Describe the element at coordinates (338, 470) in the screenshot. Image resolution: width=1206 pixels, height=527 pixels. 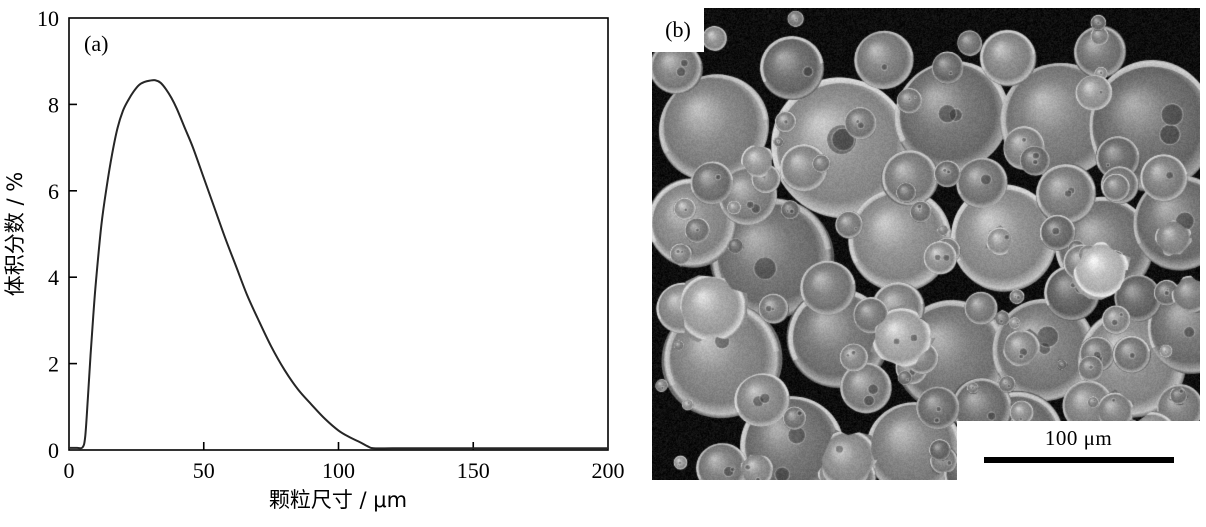
I see `x-tick-label: 100` at that location.